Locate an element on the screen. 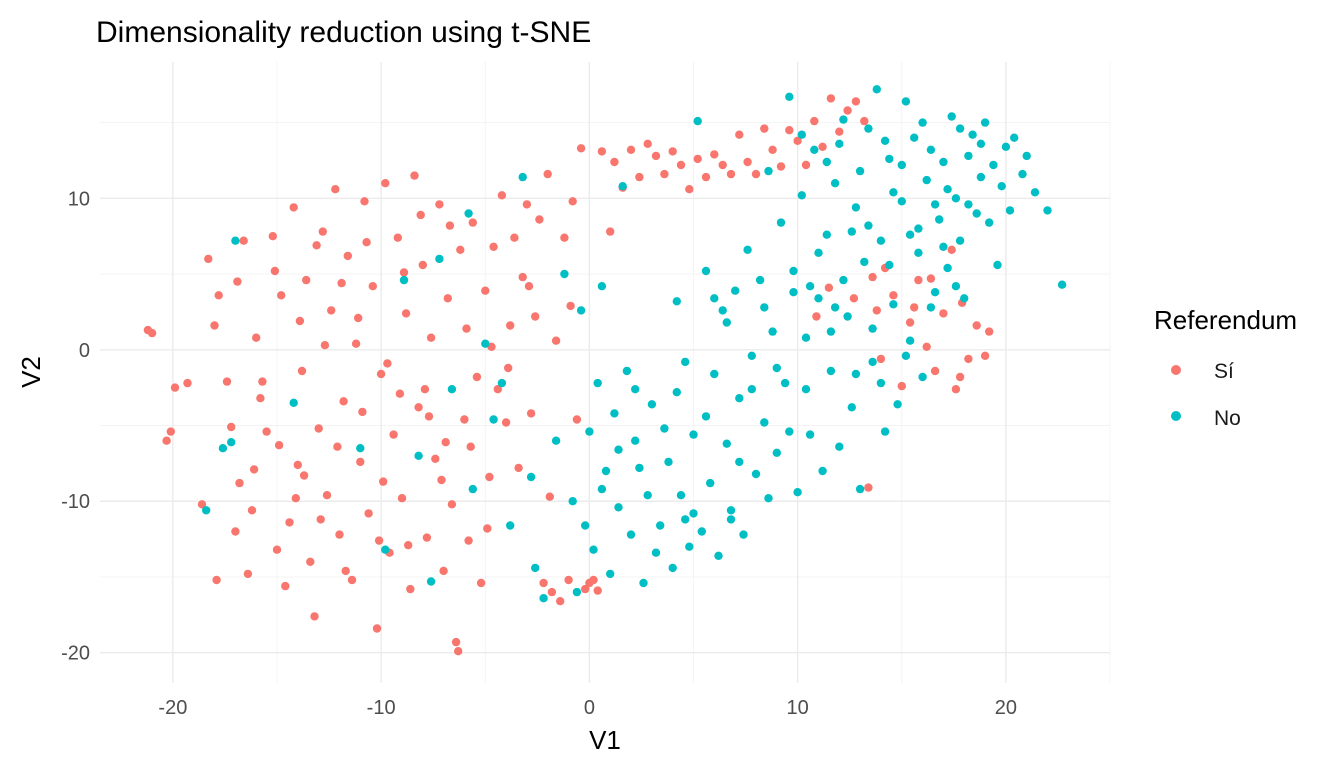 The image size is (1344, 768). x-tick-label: 0 is located at coordinates (589, 708).